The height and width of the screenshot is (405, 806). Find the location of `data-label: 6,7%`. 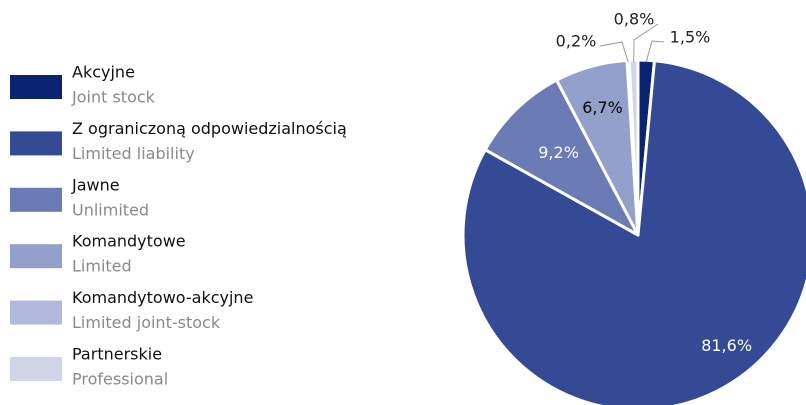

data-label: 6,7% is located at coordinates (602, 107).